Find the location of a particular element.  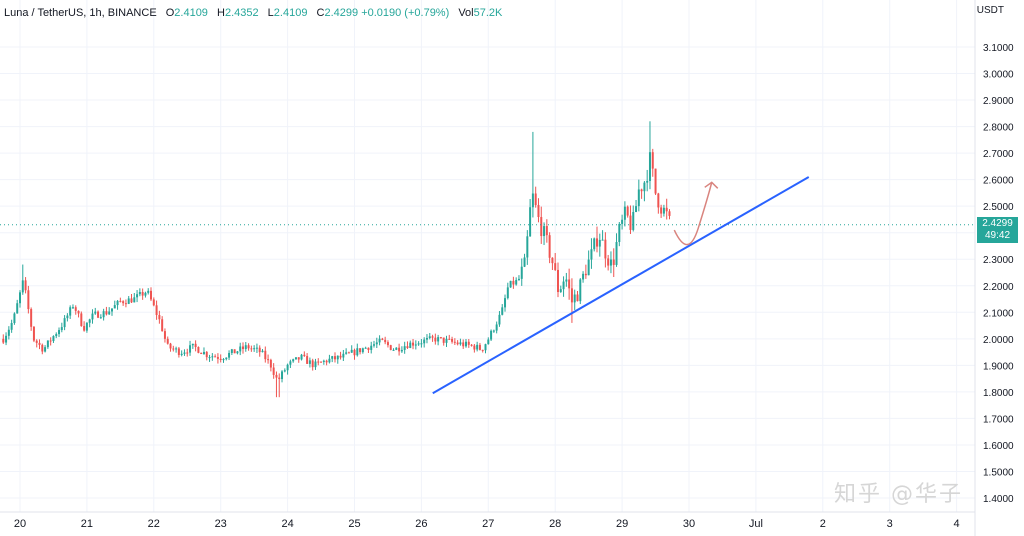

y-tick-label: 2.9000 is located at coordinates (998, 101).